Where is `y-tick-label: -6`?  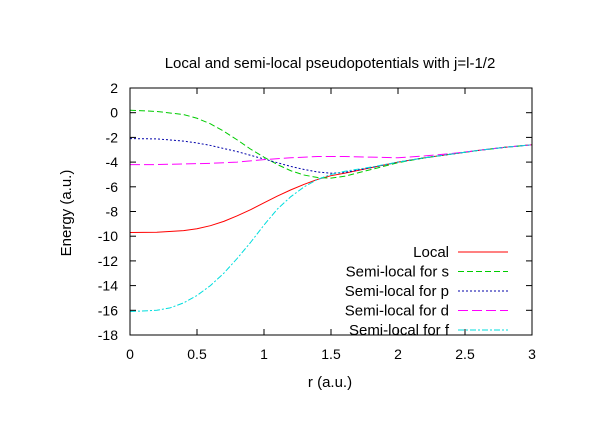
y-tick-label: -6 is located at coordinates (112, 187).